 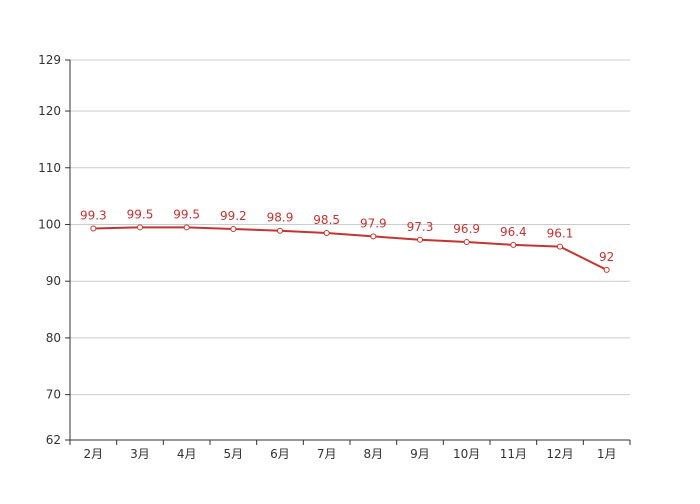 I want to click on data-label: 96.1, so click(x=560, y=234).